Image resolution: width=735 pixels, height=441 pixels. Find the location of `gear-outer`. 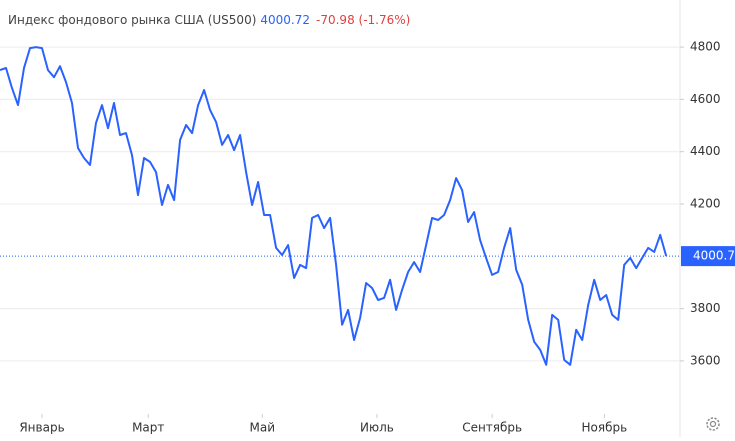

gear-outer is located at coordinates (713, 424).